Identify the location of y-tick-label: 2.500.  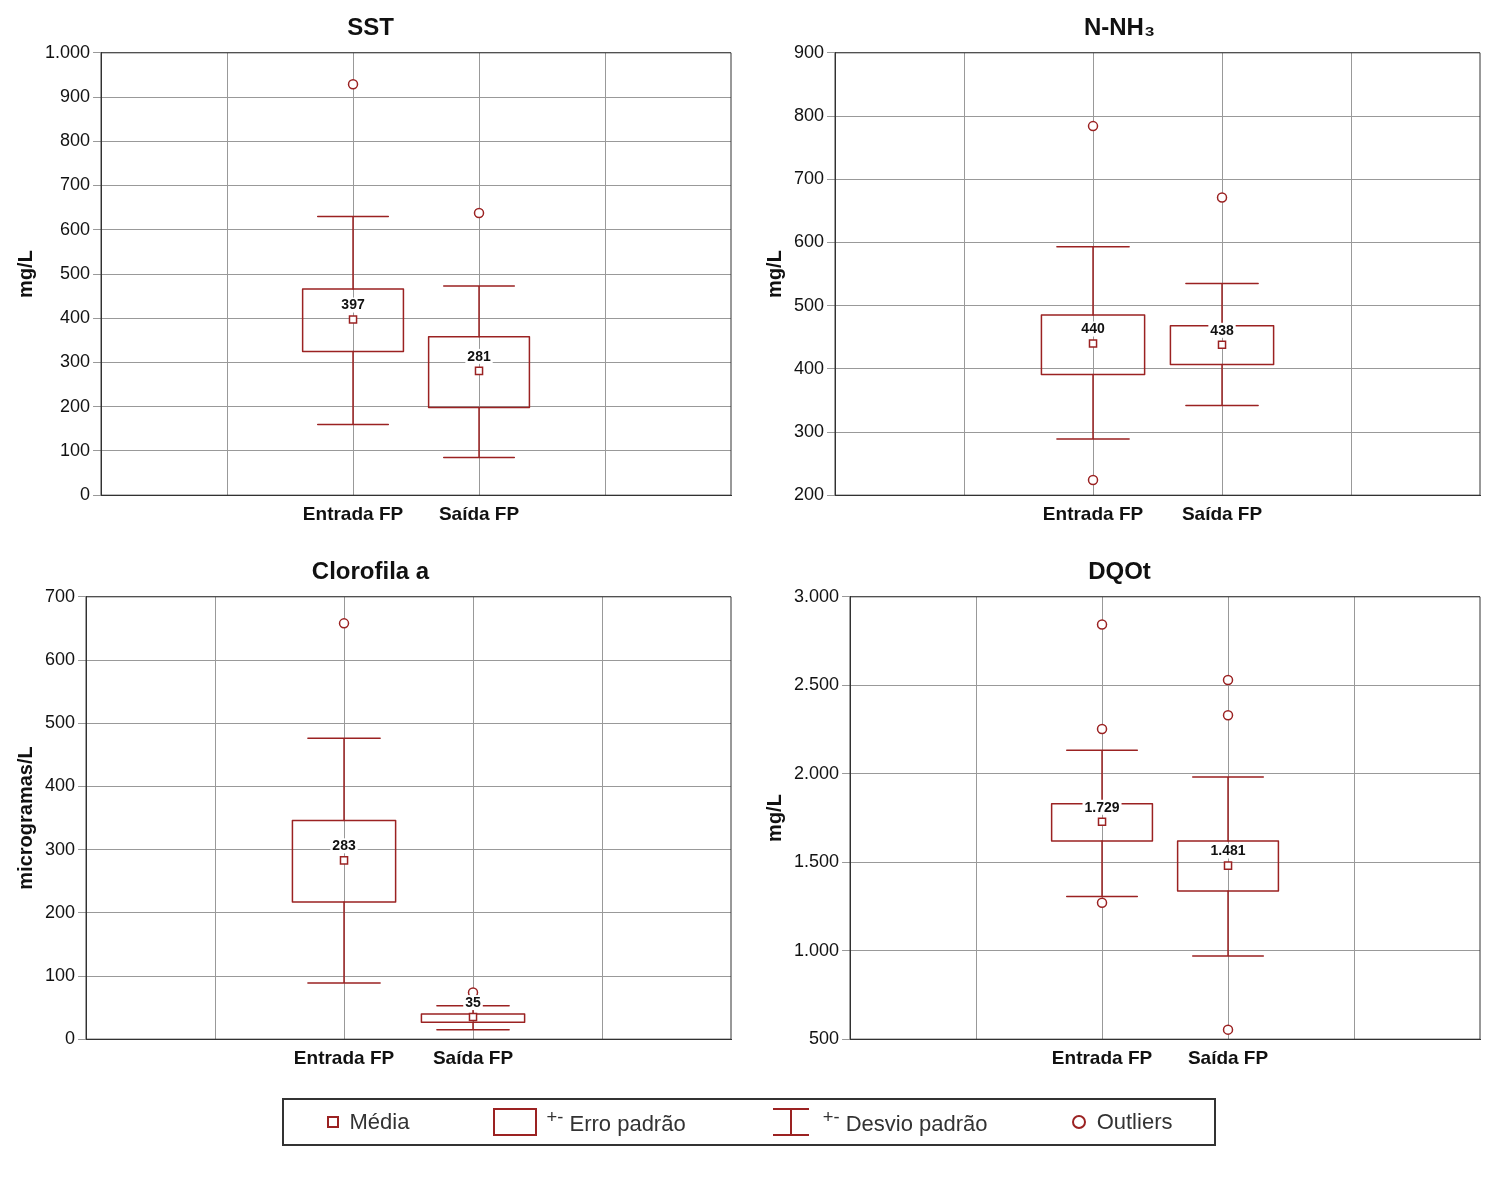
(817, 684).